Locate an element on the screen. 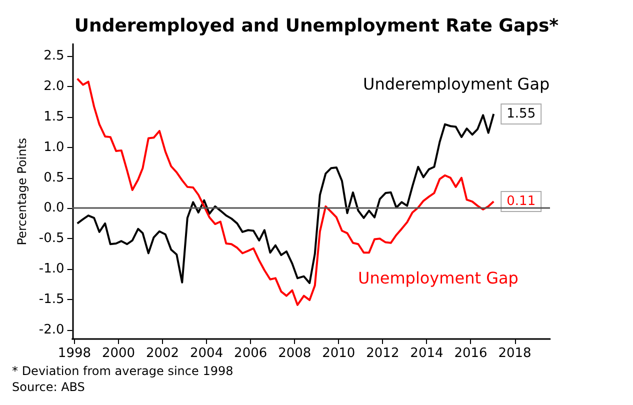  x-tick-label: 2006 is located at coordinates (251, 353).